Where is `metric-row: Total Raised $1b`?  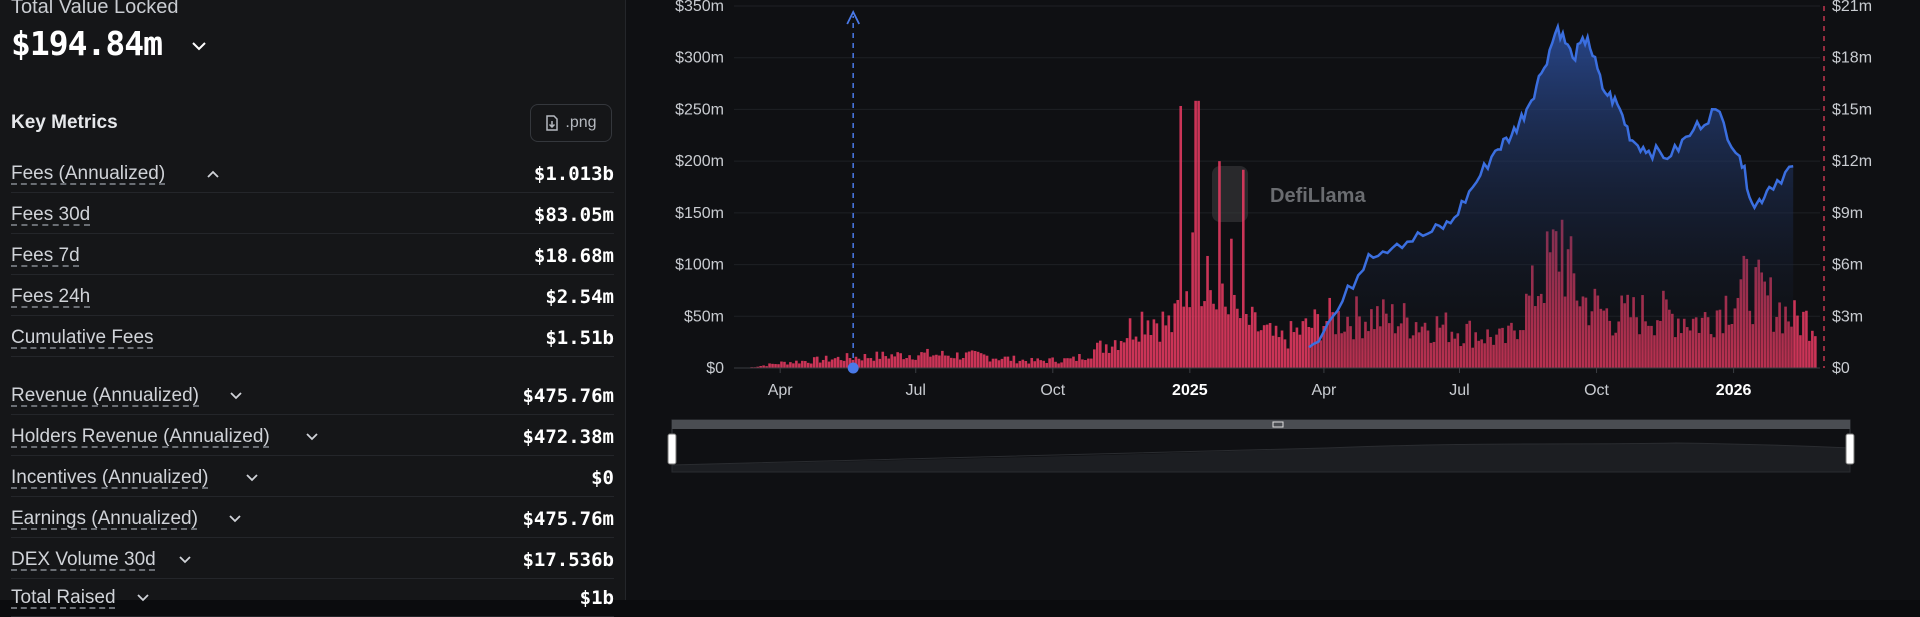 metric-row: Total Raised $1b is located at coordinates (312, 600).